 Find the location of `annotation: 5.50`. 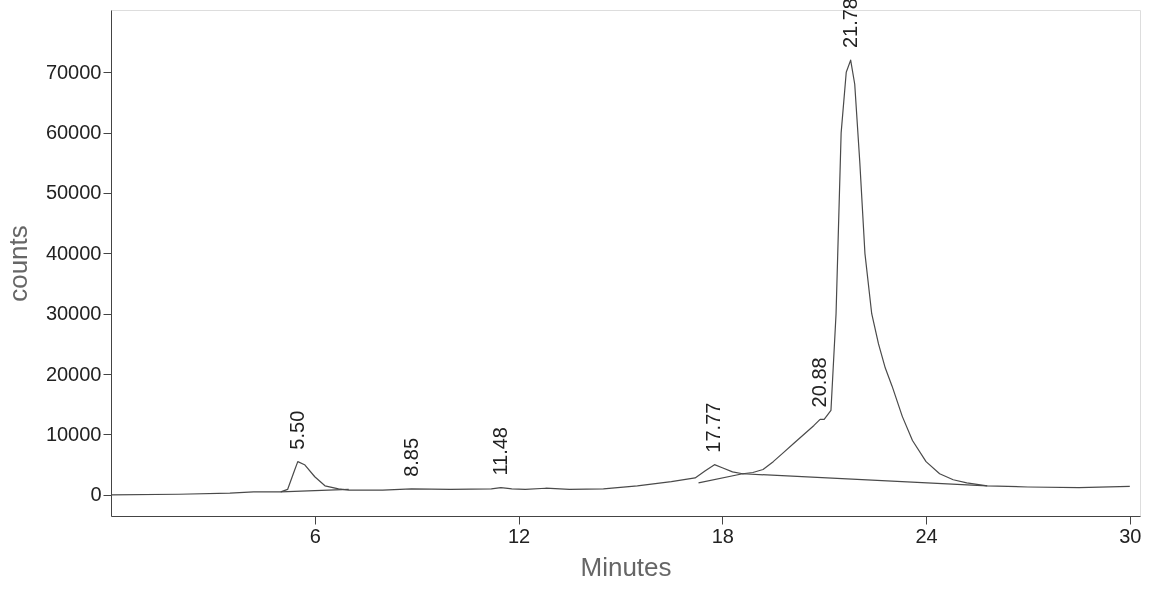

annotation: 5.50 is located at coordinates (296, 430).